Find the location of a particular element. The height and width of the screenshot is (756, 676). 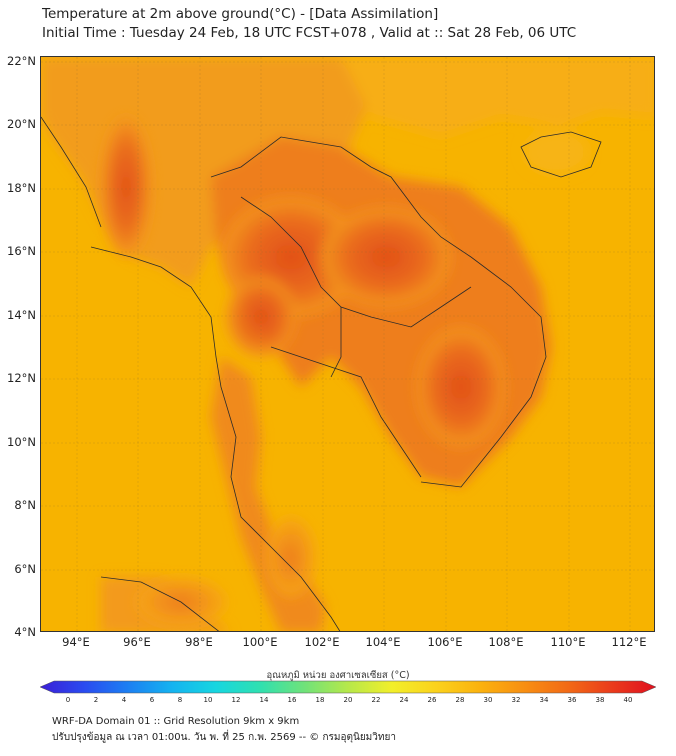

colorbar-tick-label: 18 is located at coordinates (320, 700).